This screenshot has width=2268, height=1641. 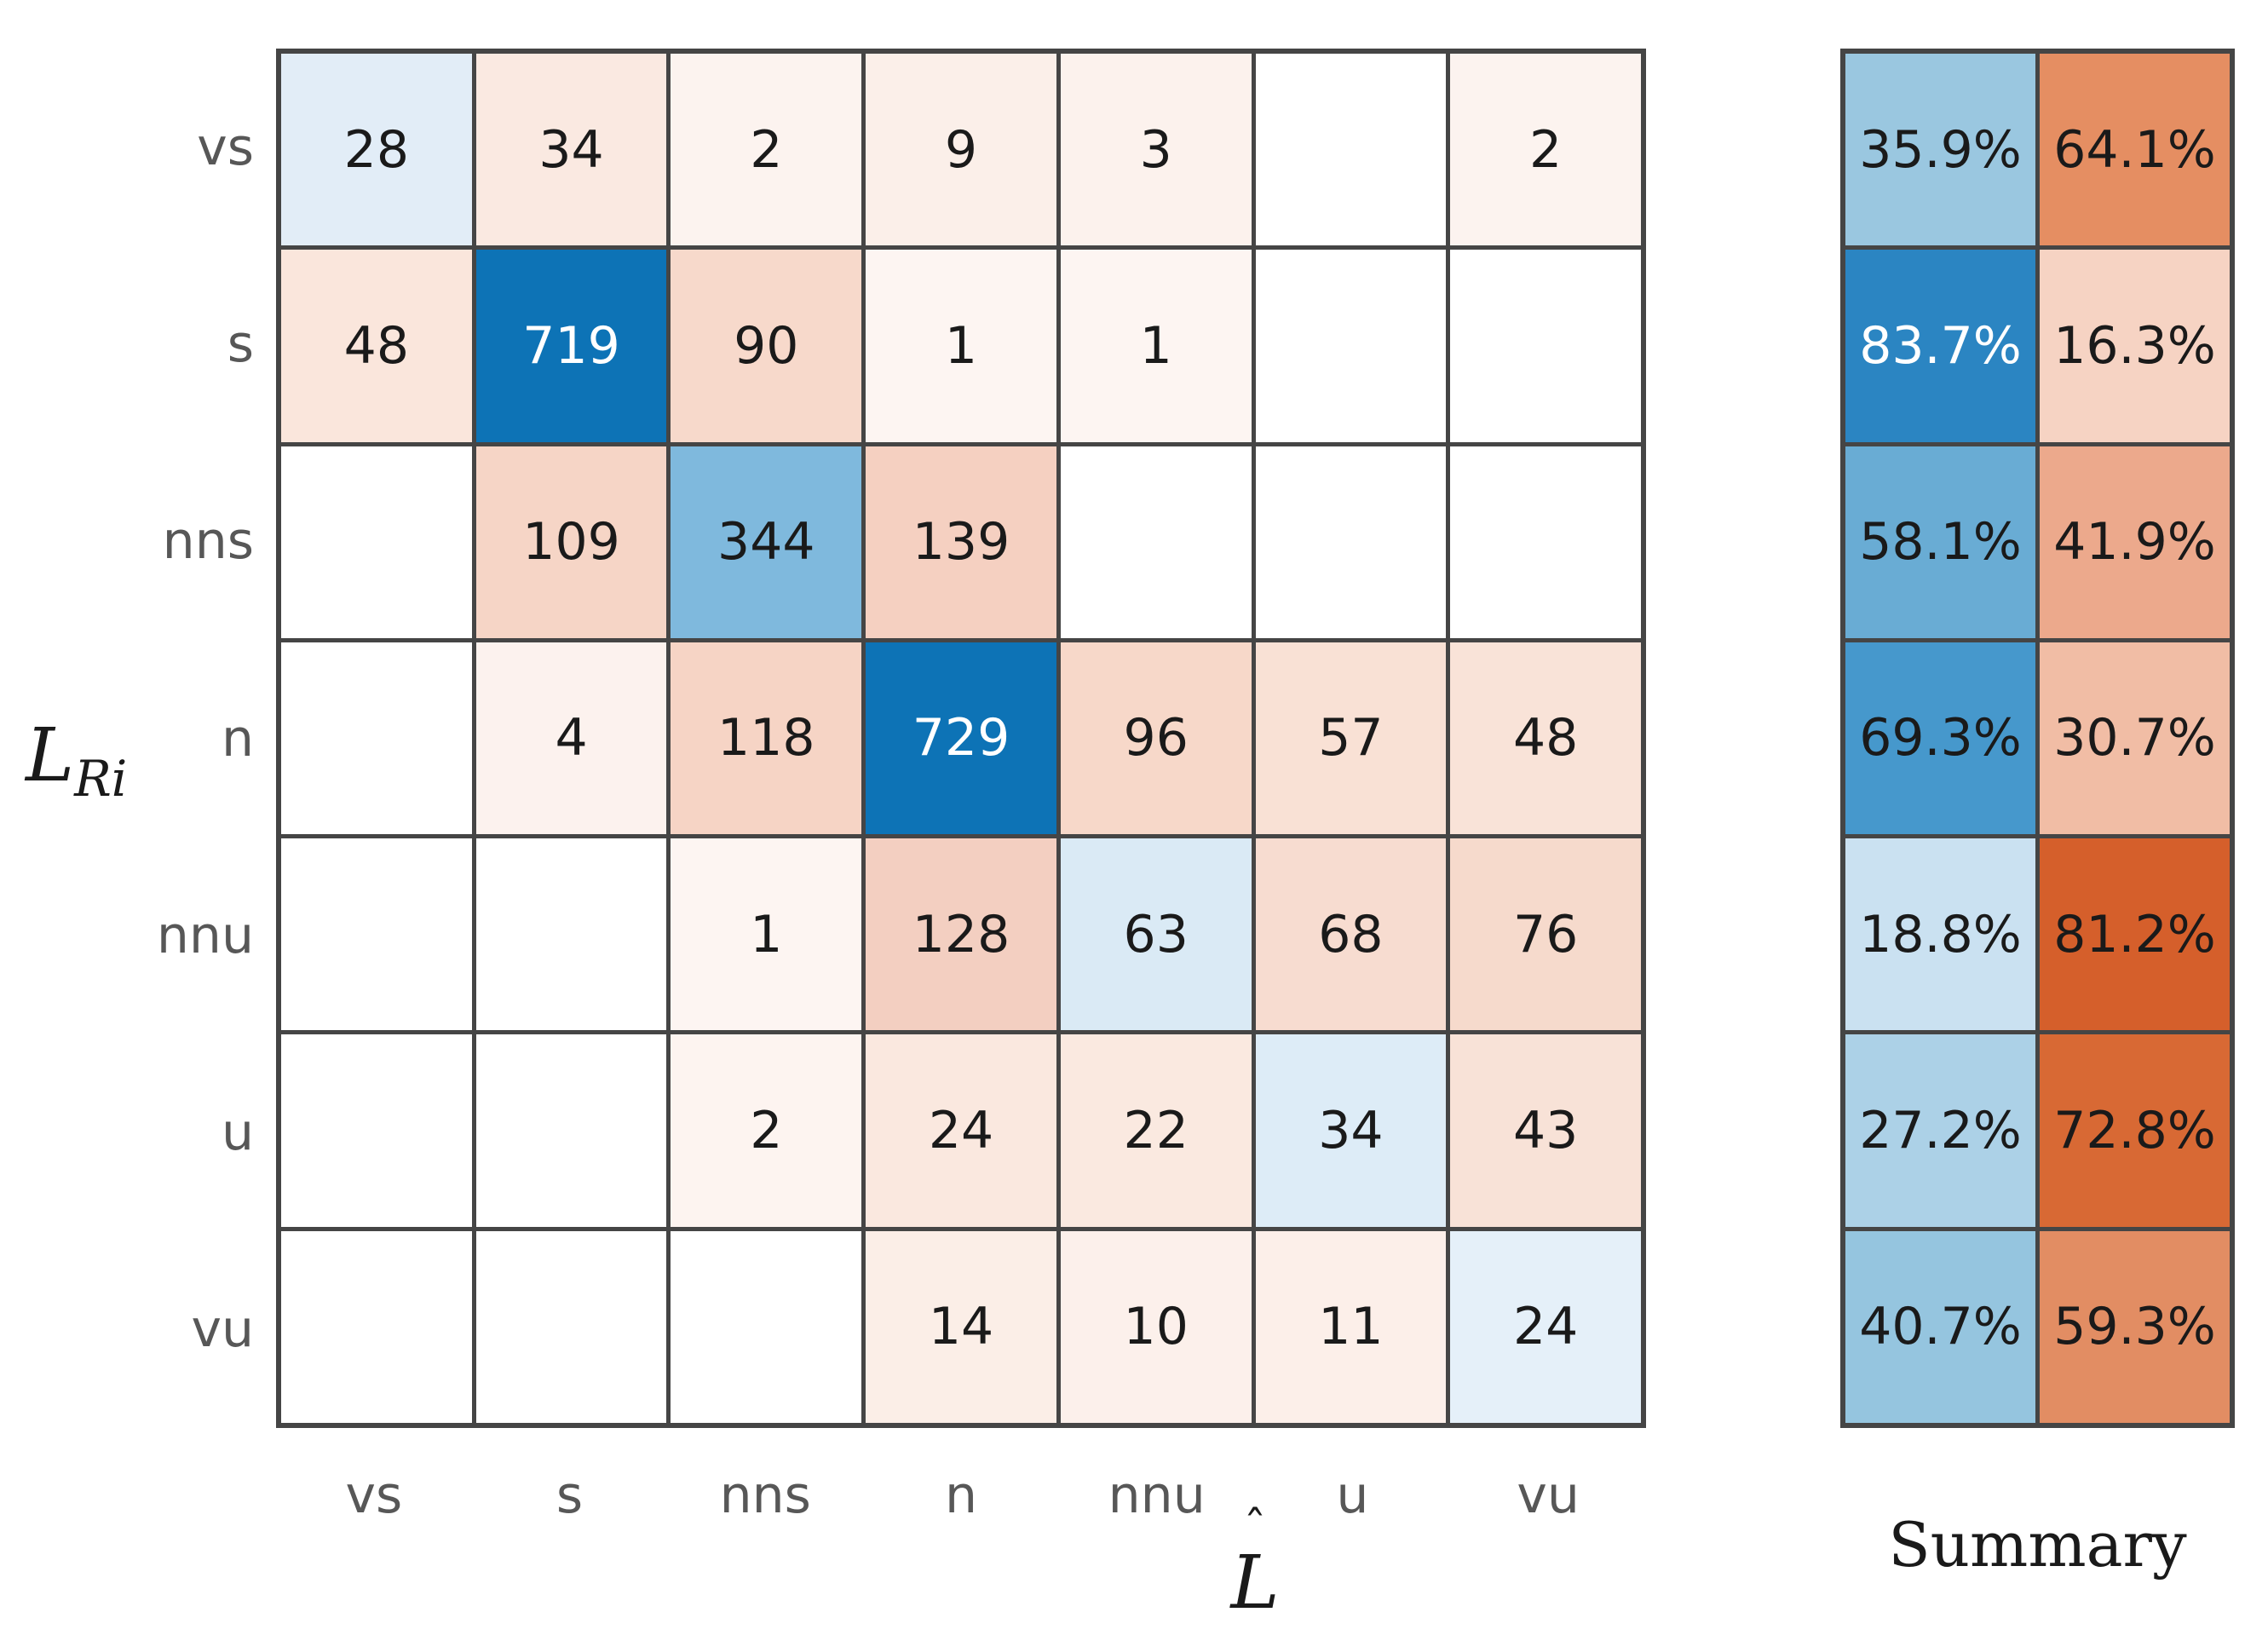 I want to click on matrix-cell-nnu-n: 128, so click(x=961, y=934).